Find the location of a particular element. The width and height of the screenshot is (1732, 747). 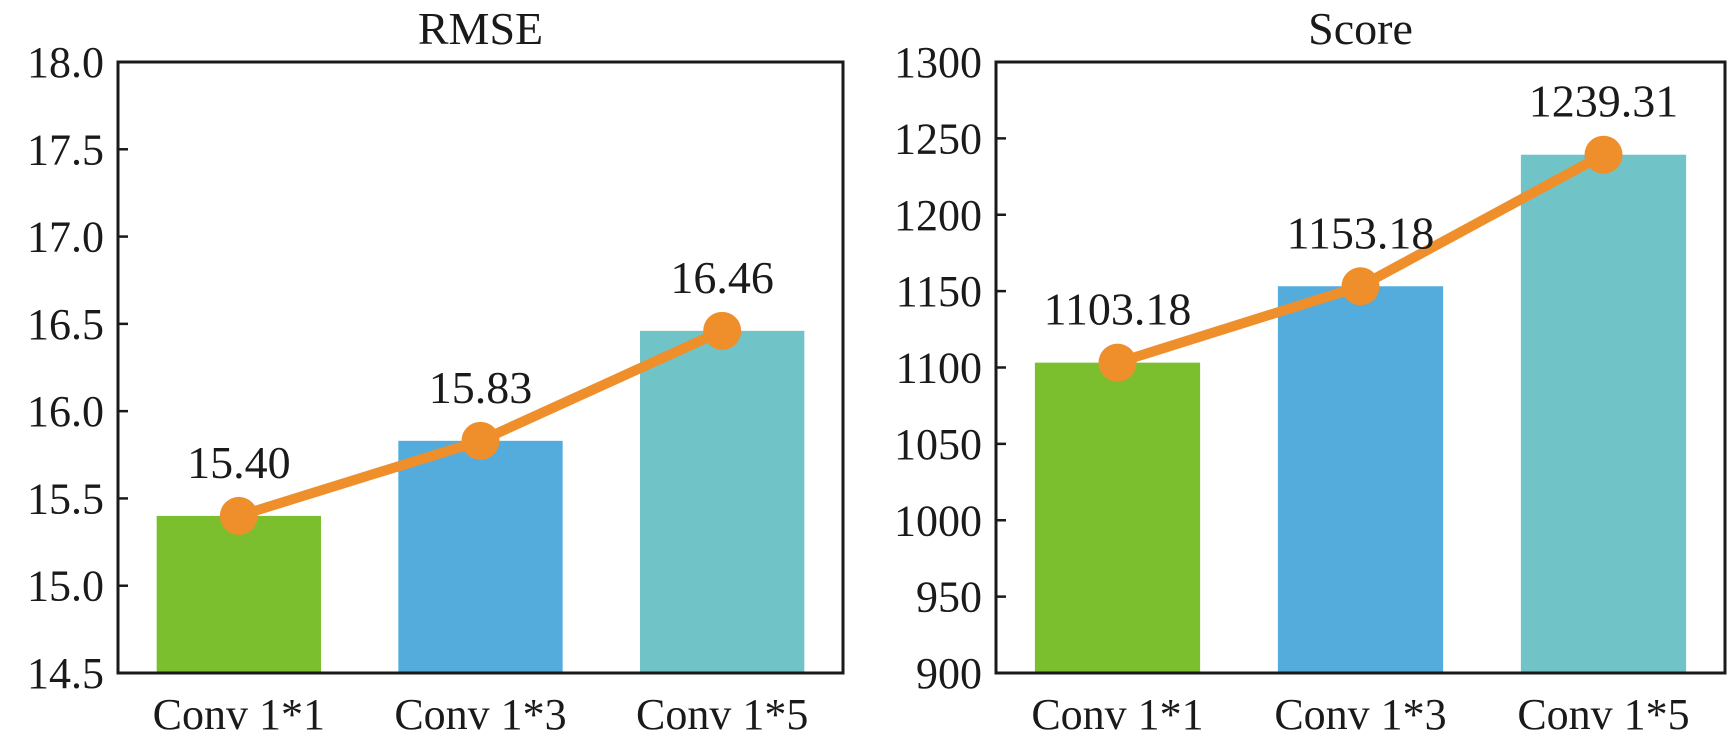

rmse-ytick-label: 15.5 is located at coordinates (65, 498).